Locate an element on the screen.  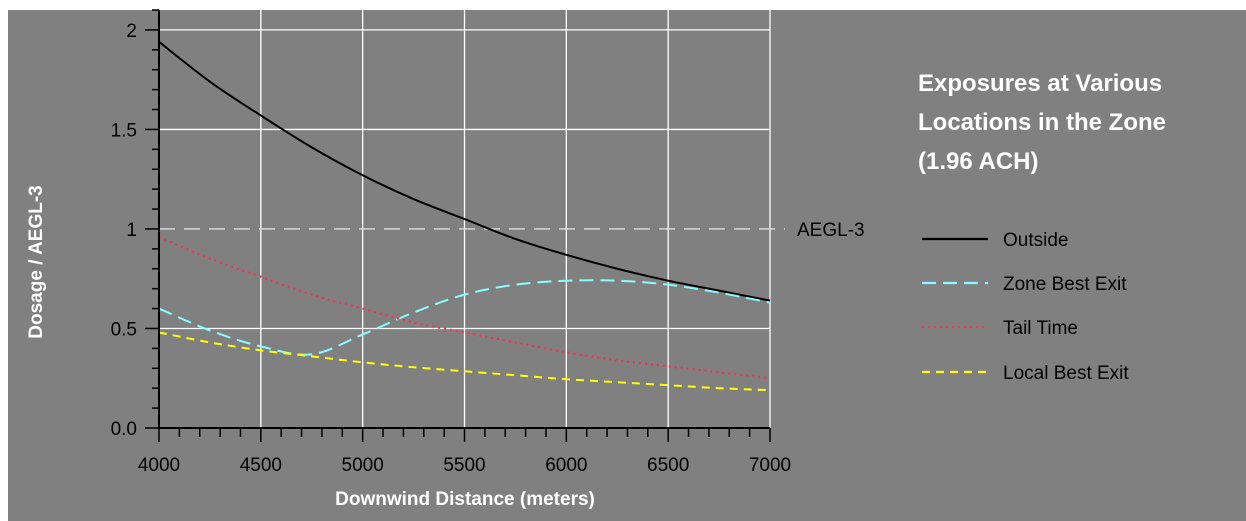
chart-title-line-2: Locations in the Zone is located at coordinates (1042, 122).